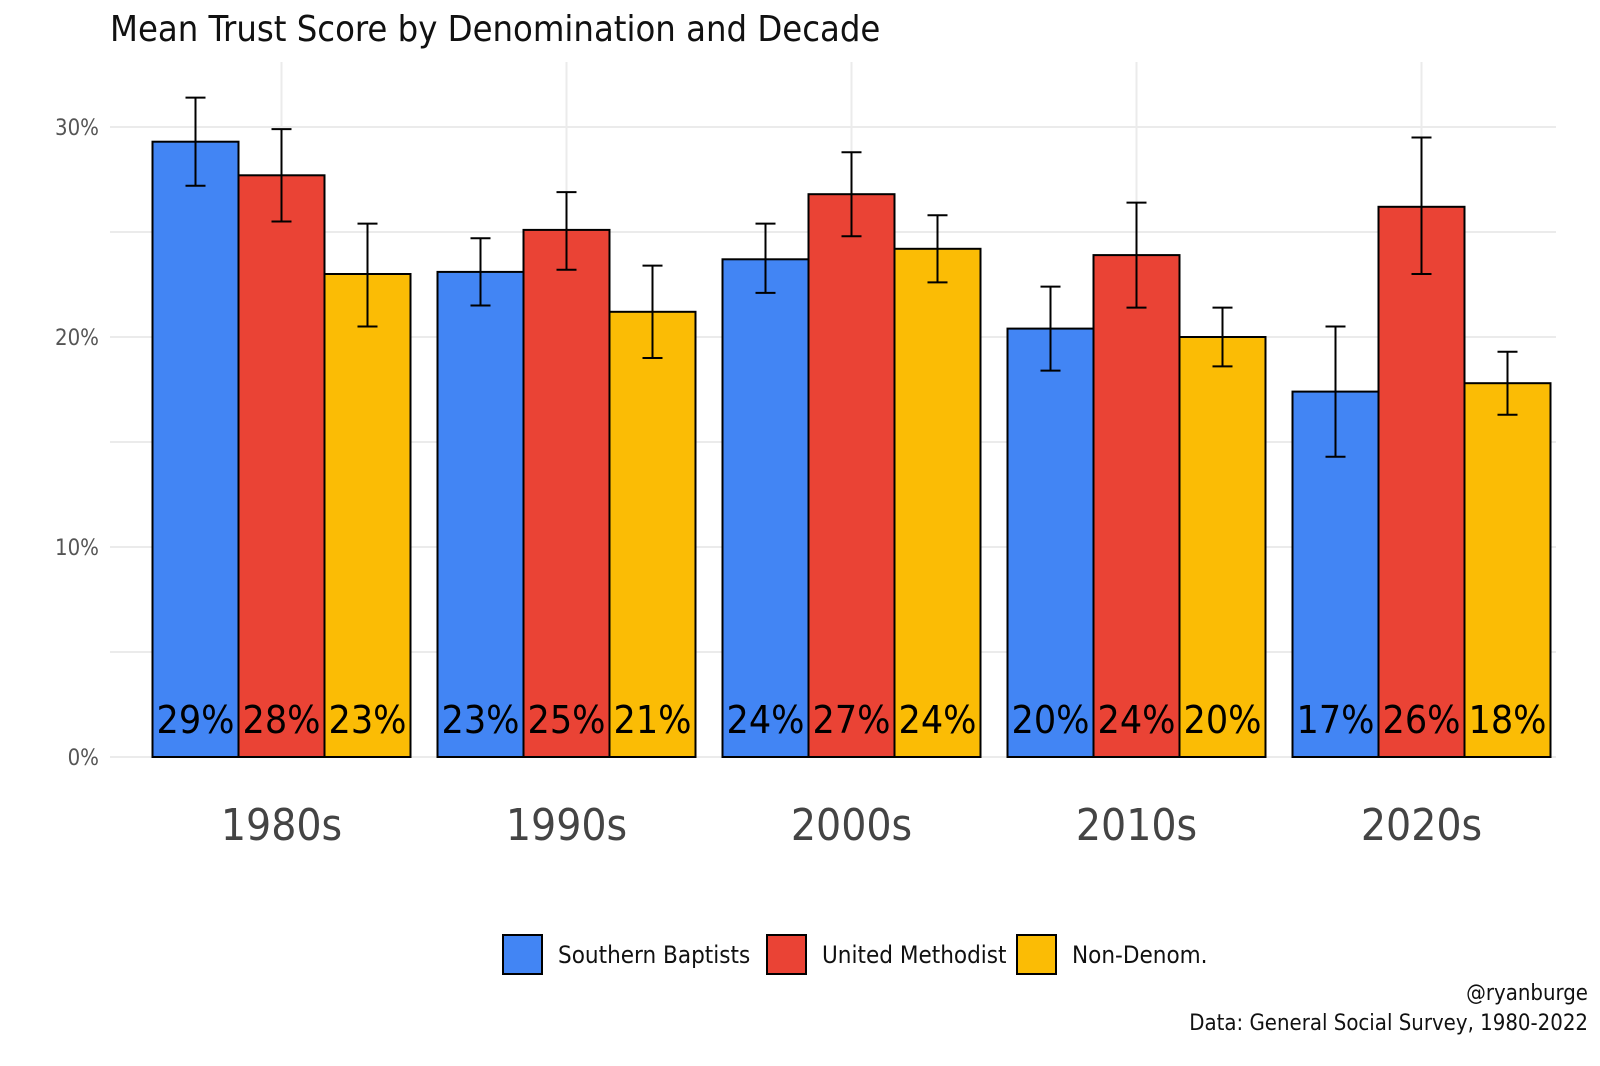 This screenshot has height=1066, width=1600. What do you see at coordinates (1421, 825) in the screenshot?
I see `x-tick-label: 2020s` at bounding box center [1421, 825].